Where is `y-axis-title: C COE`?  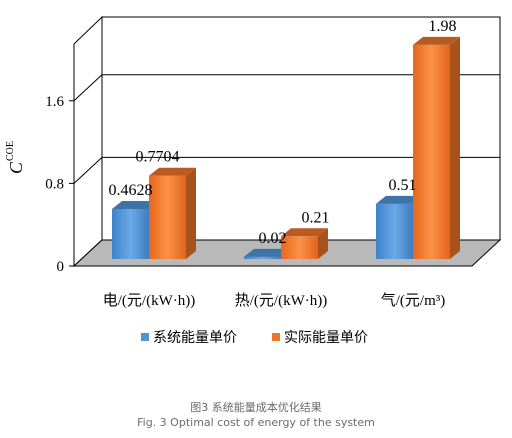 y-axis-title: C COE is located at coordinates (15, 157).